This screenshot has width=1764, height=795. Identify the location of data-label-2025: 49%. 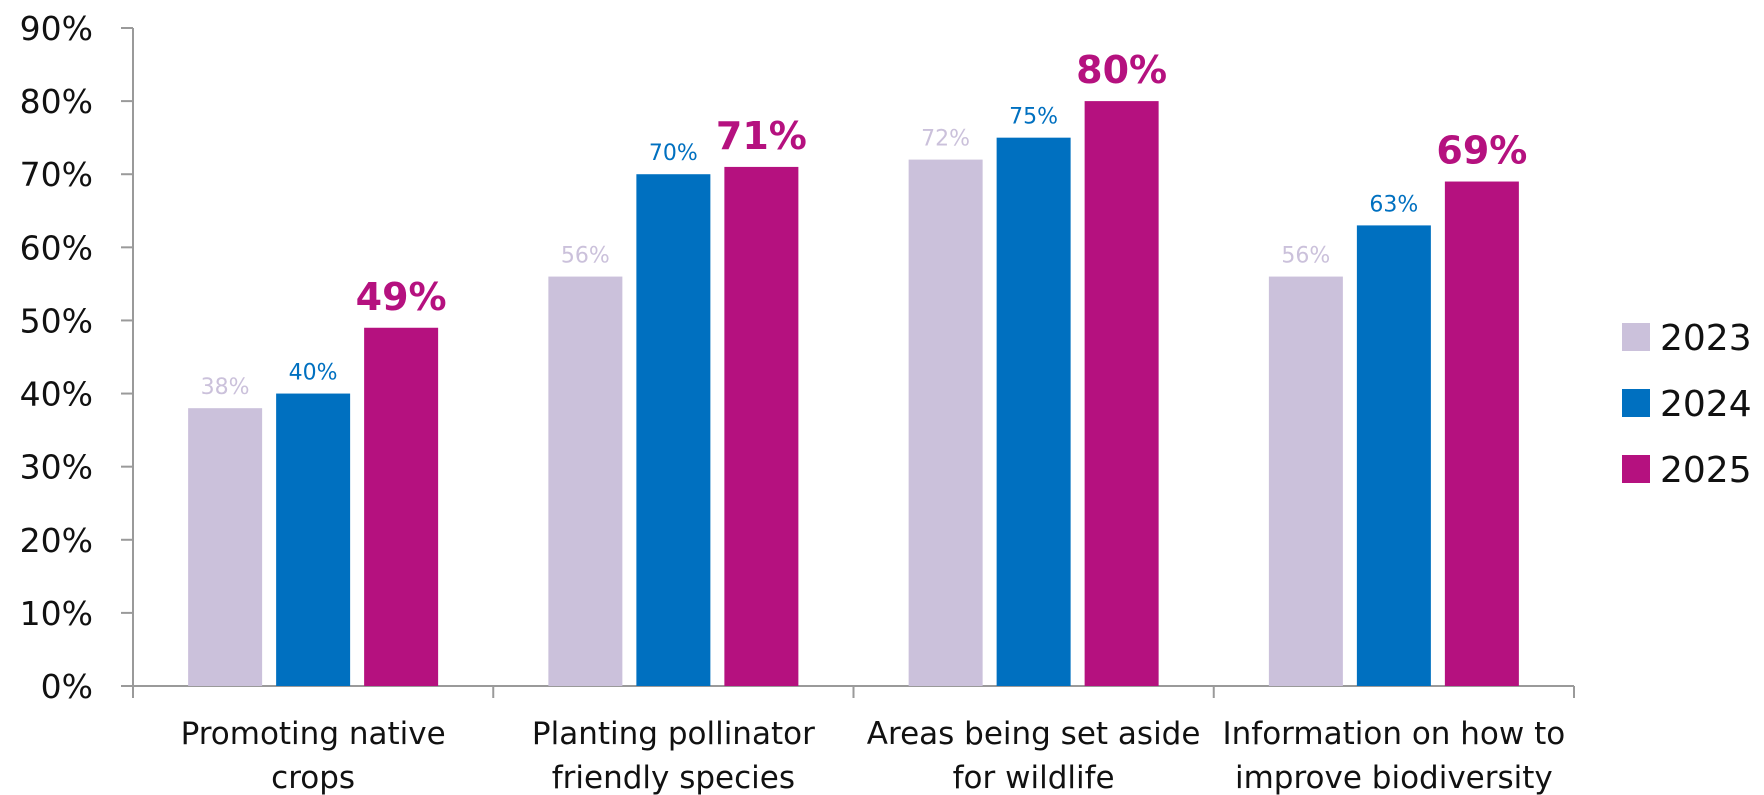
(401, 297).